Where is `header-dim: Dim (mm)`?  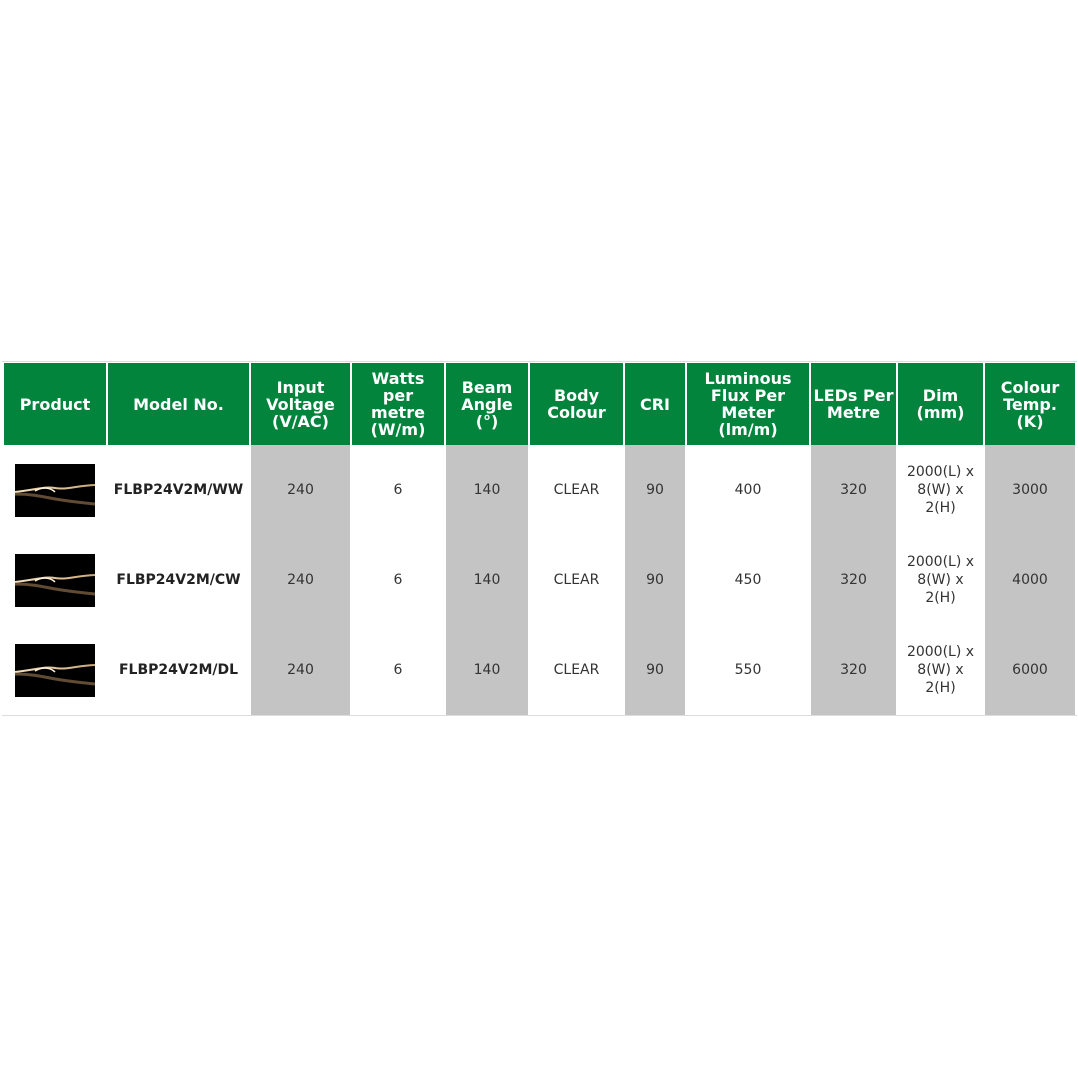 header-dim: Dim (mm) is located at coordinates (940, 404).